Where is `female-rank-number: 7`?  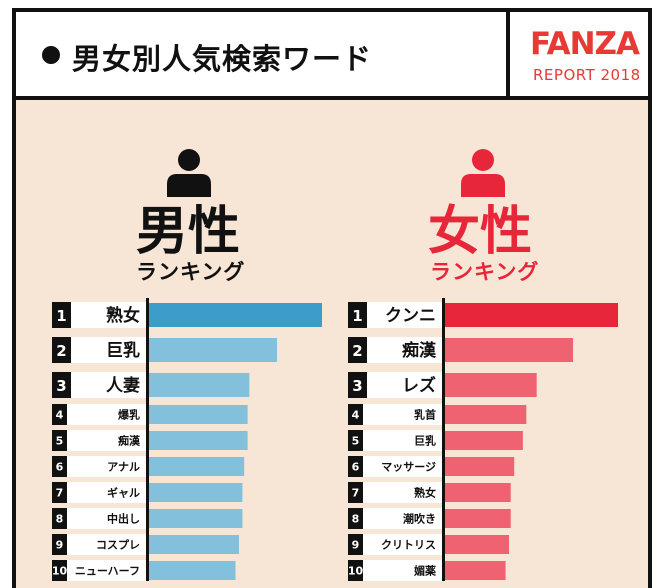
female-rank-number: 7 is located at coordinates (356, 493).